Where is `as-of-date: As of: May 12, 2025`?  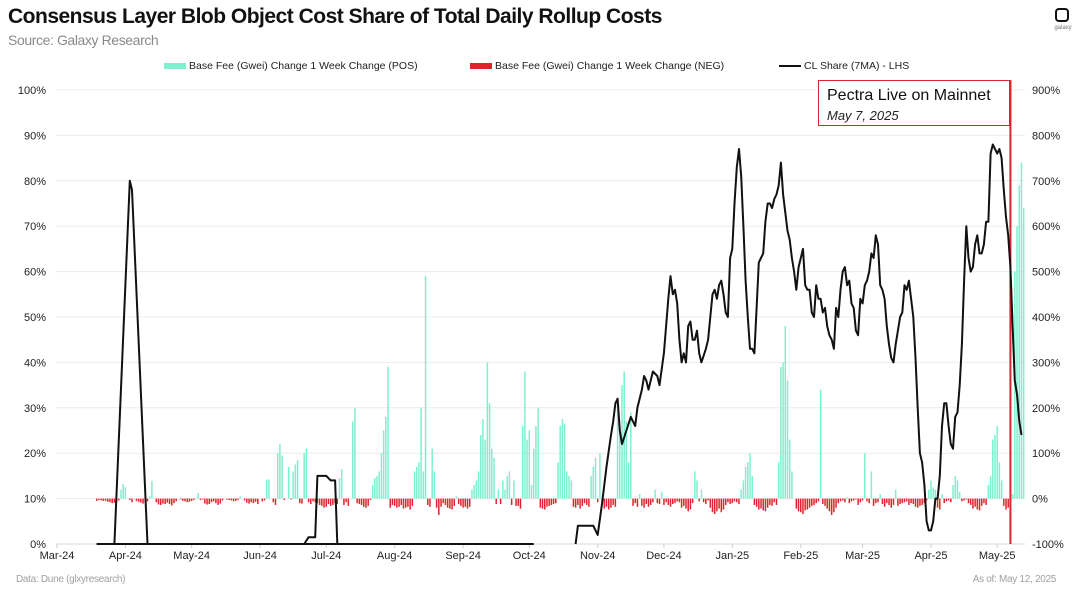
as-of-date: As of: May 12, 2025 is located at coordinates (1014, 579).